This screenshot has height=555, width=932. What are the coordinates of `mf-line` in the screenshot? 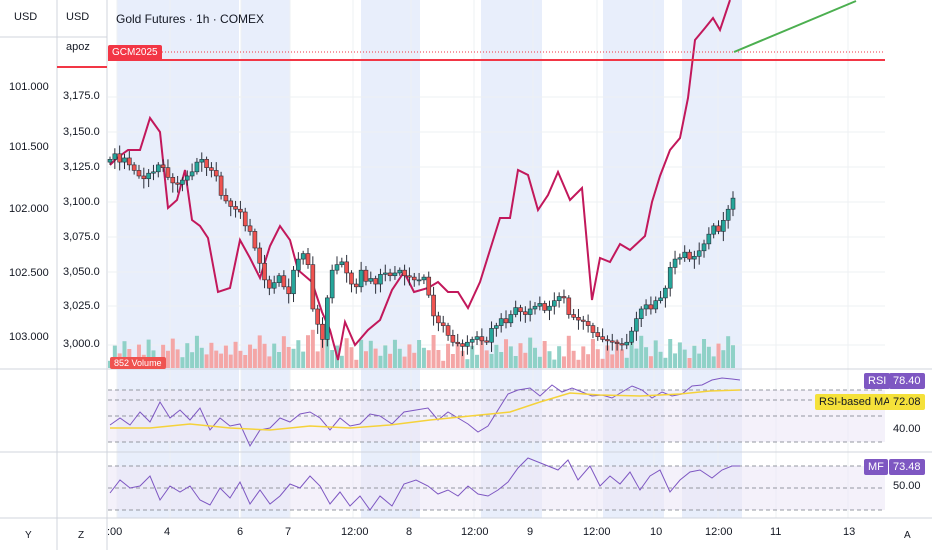 It's located at (424, 484).